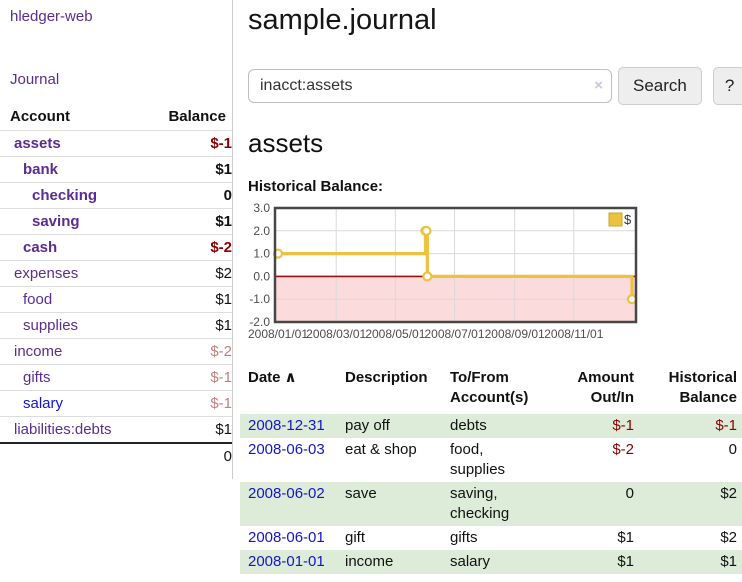 This screenshot has height=582, width=742. Describe the element at coordinates (480, 503) in the screenshot. I see `register-cell-accounts: saving, checking` at that location.